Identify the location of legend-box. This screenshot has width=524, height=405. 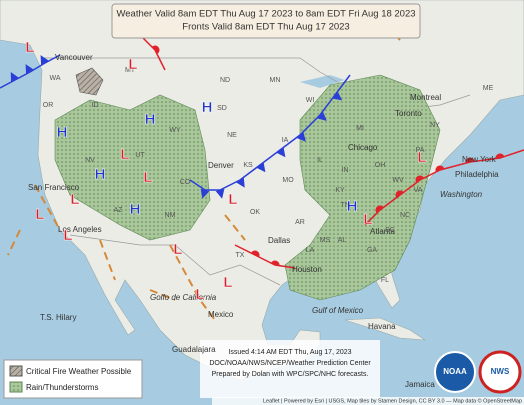
(73, 379).